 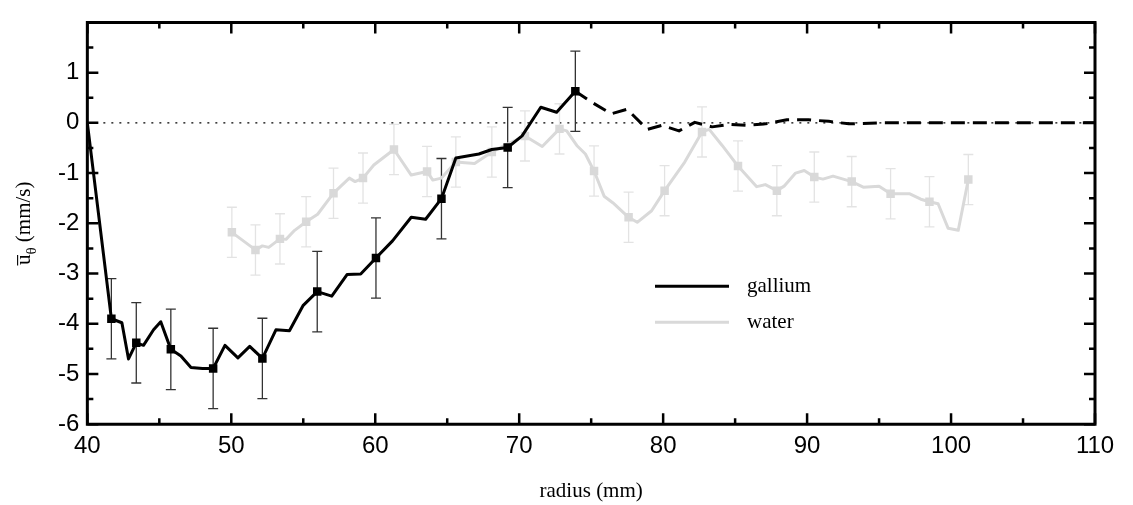 I want to click on x-tick-label: 60, so click(x=375, y=445).